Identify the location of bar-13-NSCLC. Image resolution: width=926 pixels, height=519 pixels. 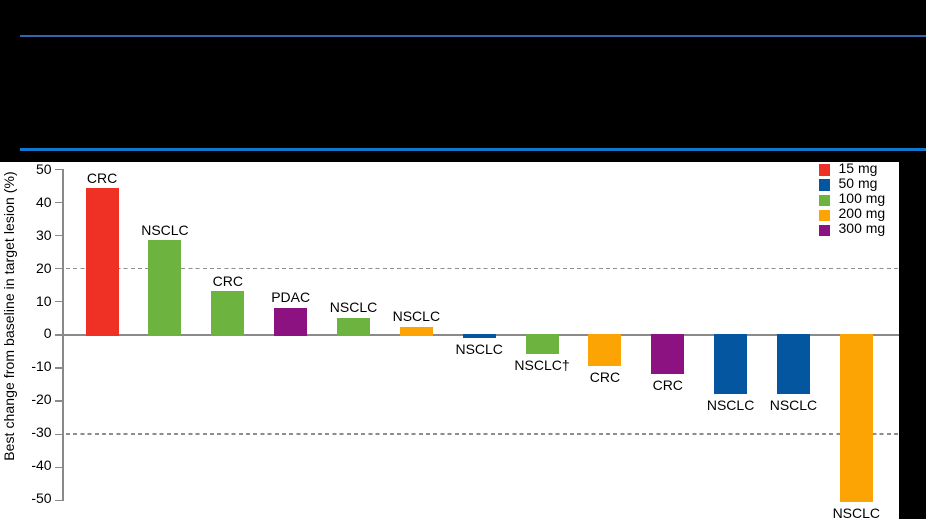
(856, 418).